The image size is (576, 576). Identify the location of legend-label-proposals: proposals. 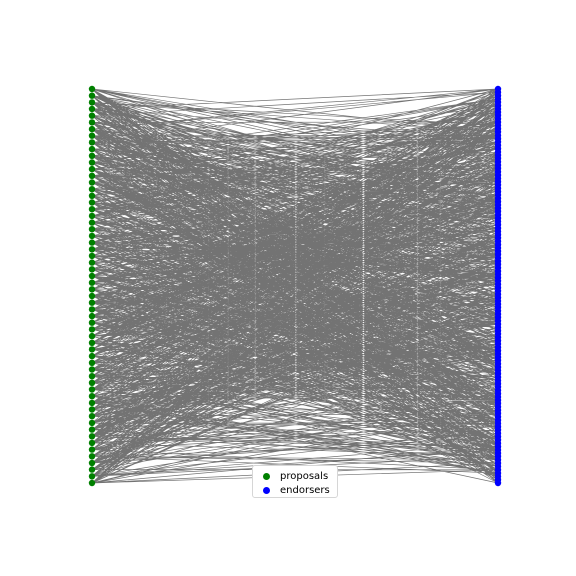
(304, 476).